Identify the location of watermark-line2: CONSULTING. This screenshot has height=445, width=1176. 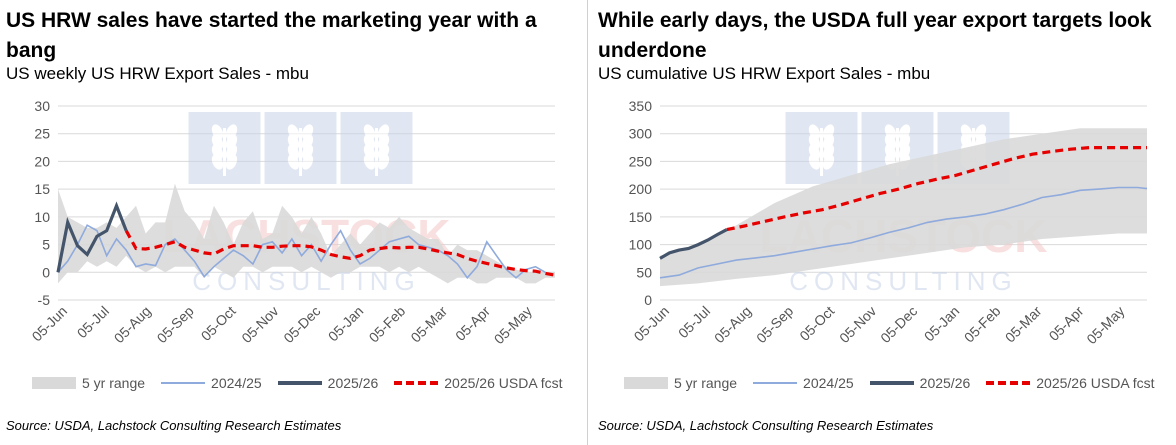
(903, 281).